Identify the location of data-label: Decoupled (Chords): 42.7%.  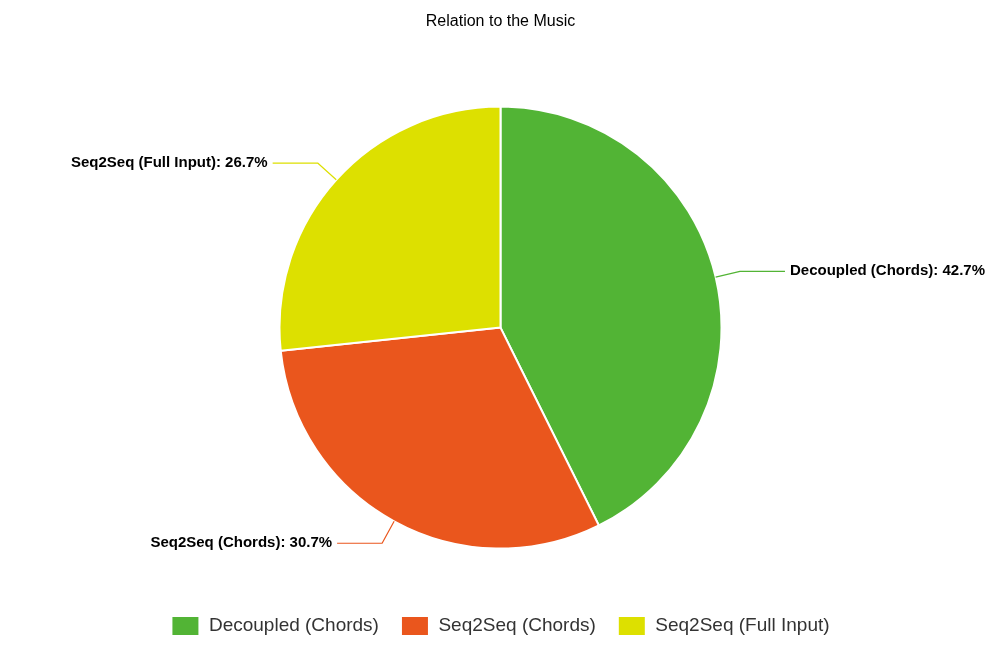
(887, 270).